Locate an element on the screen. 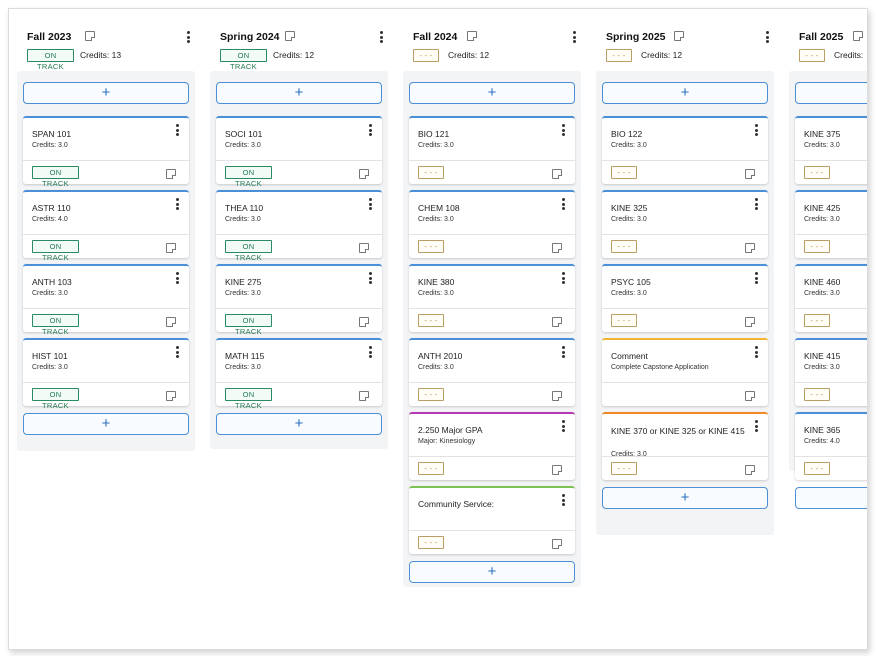  course-card: KINE 415 Credits: 3.0 - - - is located at coordinates (831, 372).